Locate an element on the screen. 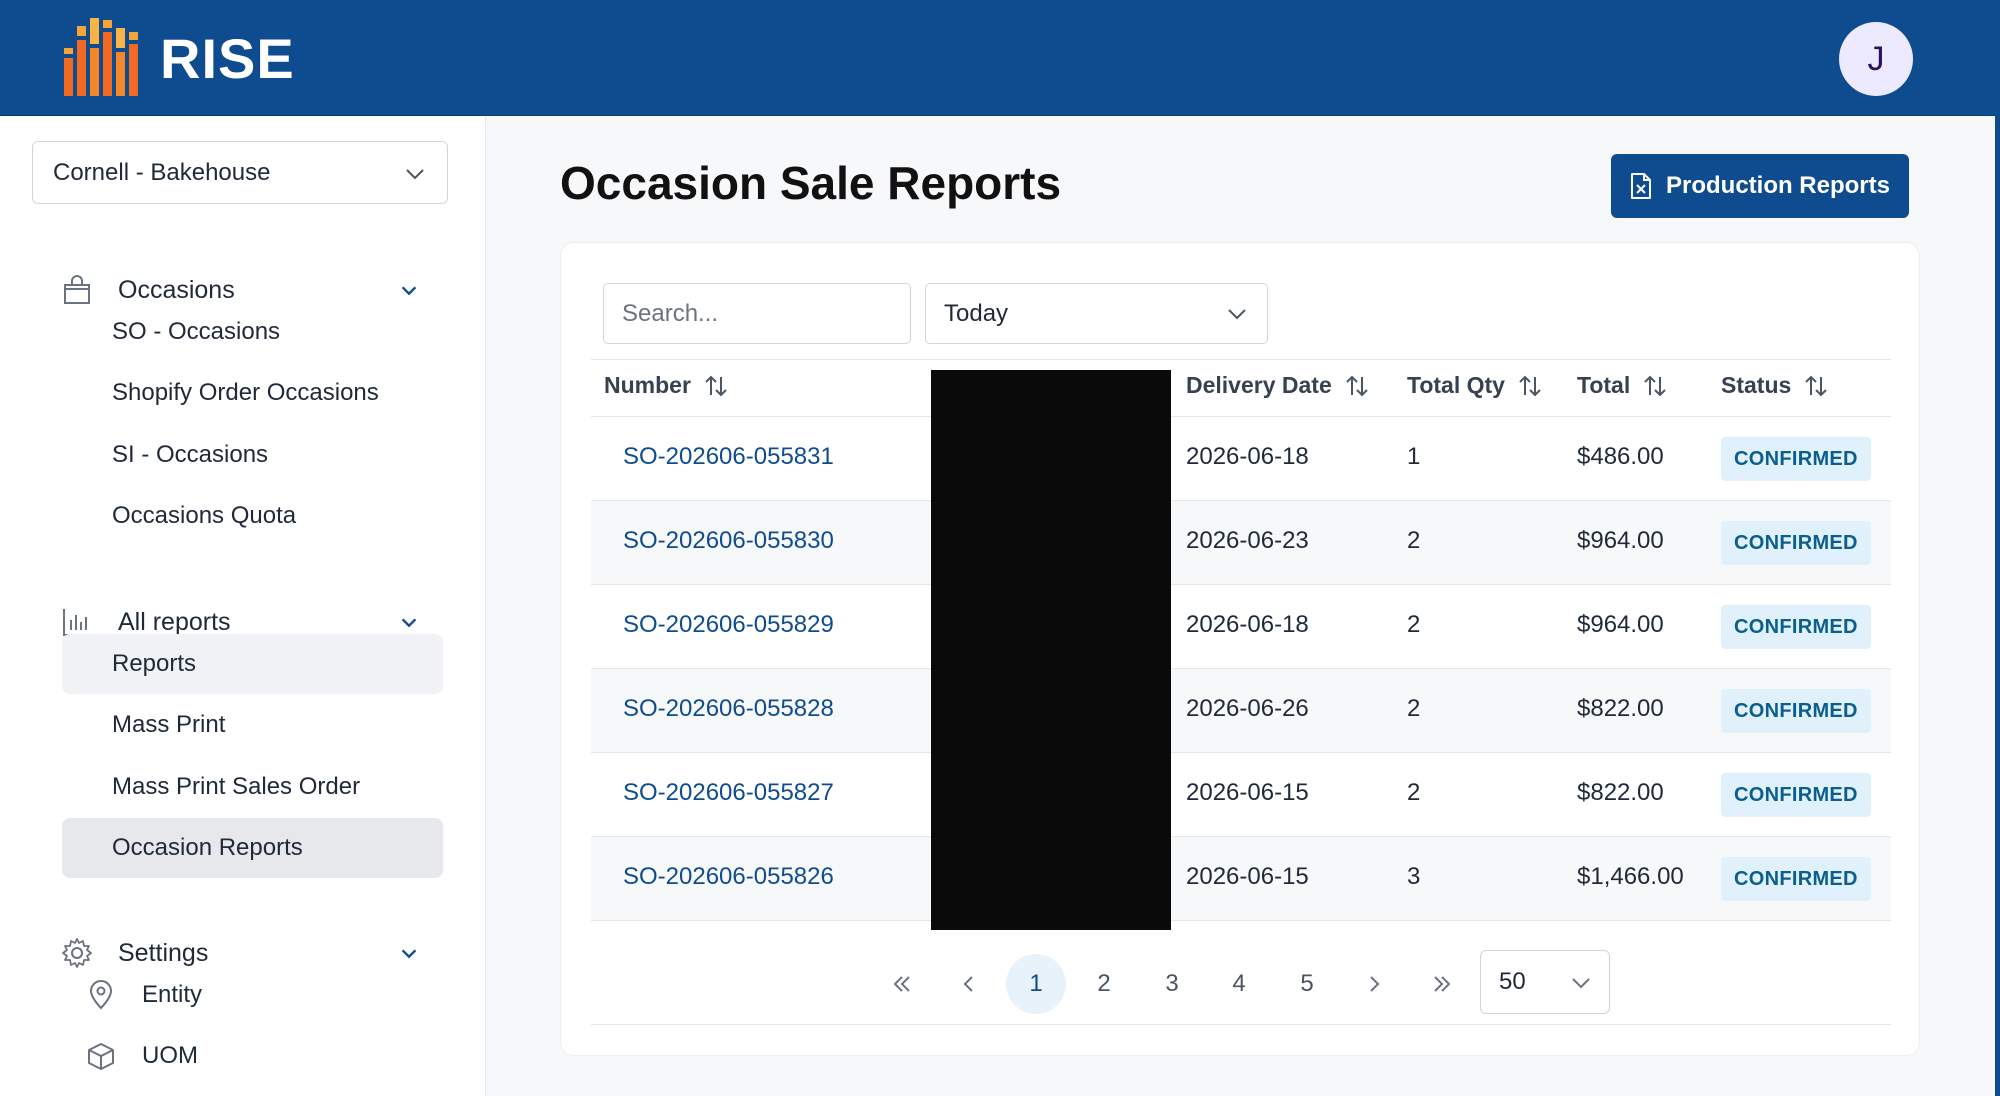  nav-group-all-reports: All reports is located at coordinates (240, 622).